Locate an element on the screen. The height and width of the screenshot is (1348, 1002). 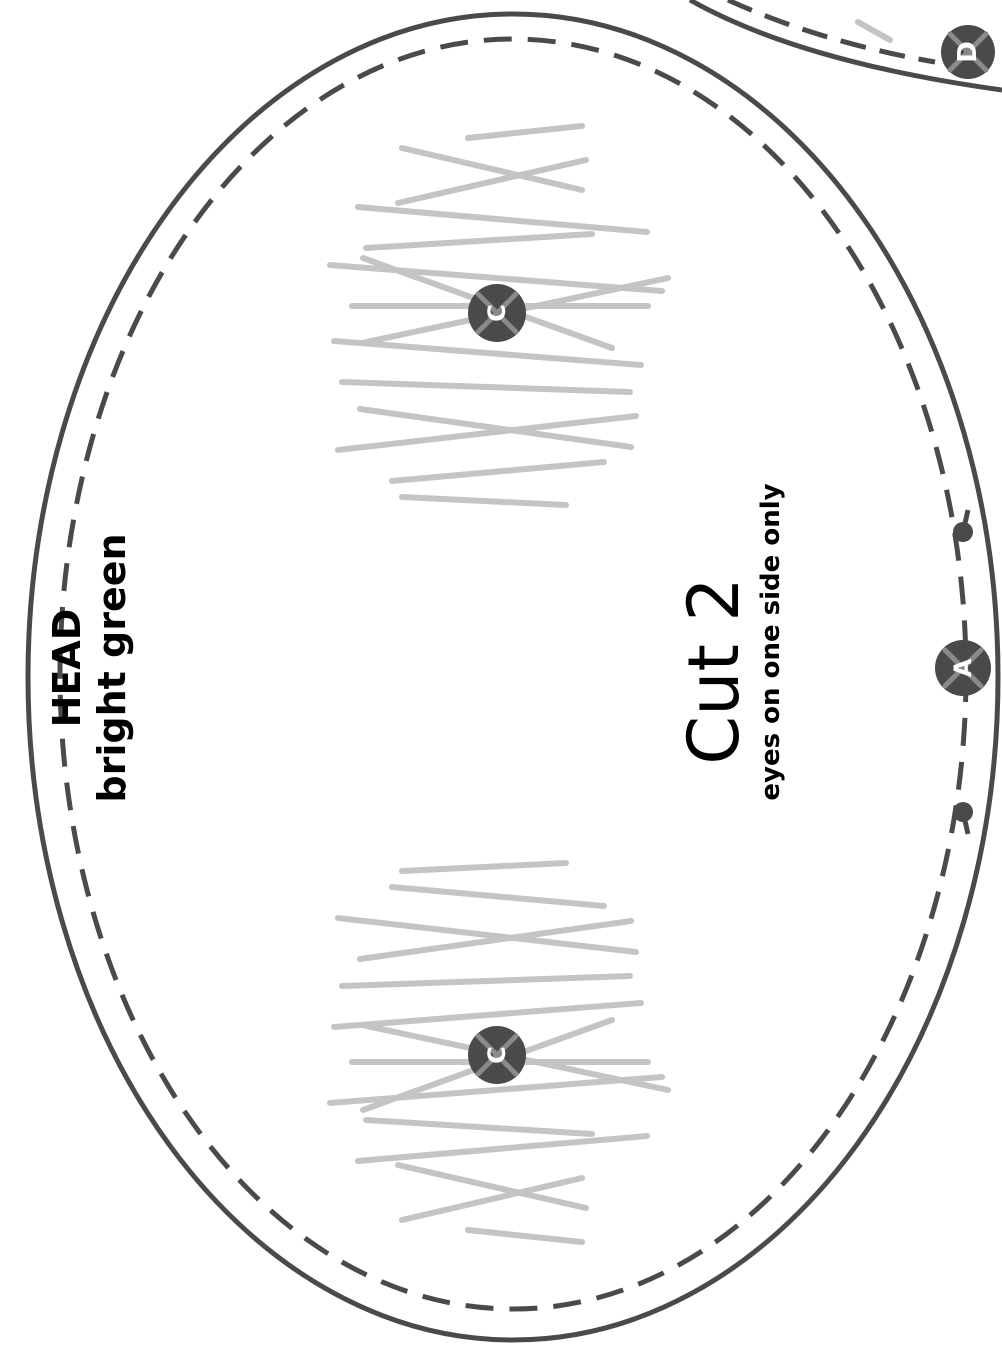
marker-c-bottom-cross-icon is located at coordinates (497, 1055).